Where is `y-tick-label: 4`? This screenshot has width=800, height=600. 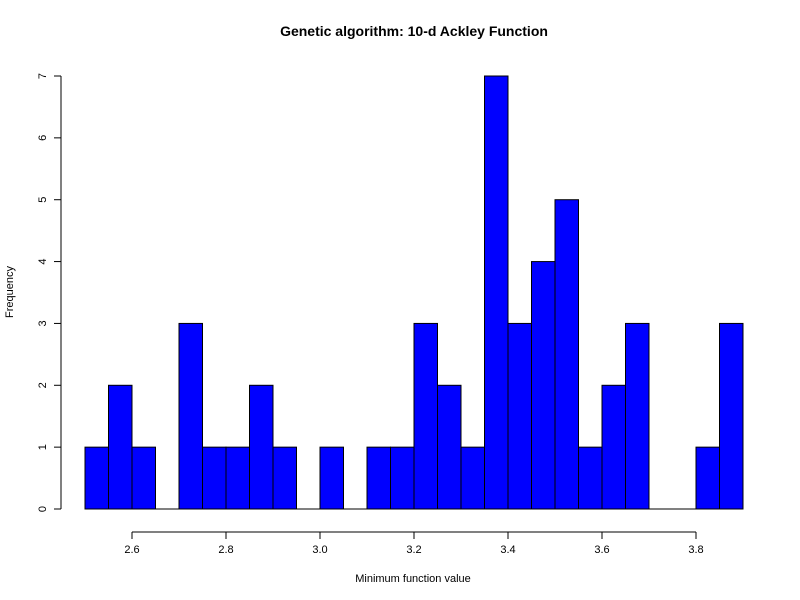 y-tick-label: 4 is located at coordinates (43, 262).